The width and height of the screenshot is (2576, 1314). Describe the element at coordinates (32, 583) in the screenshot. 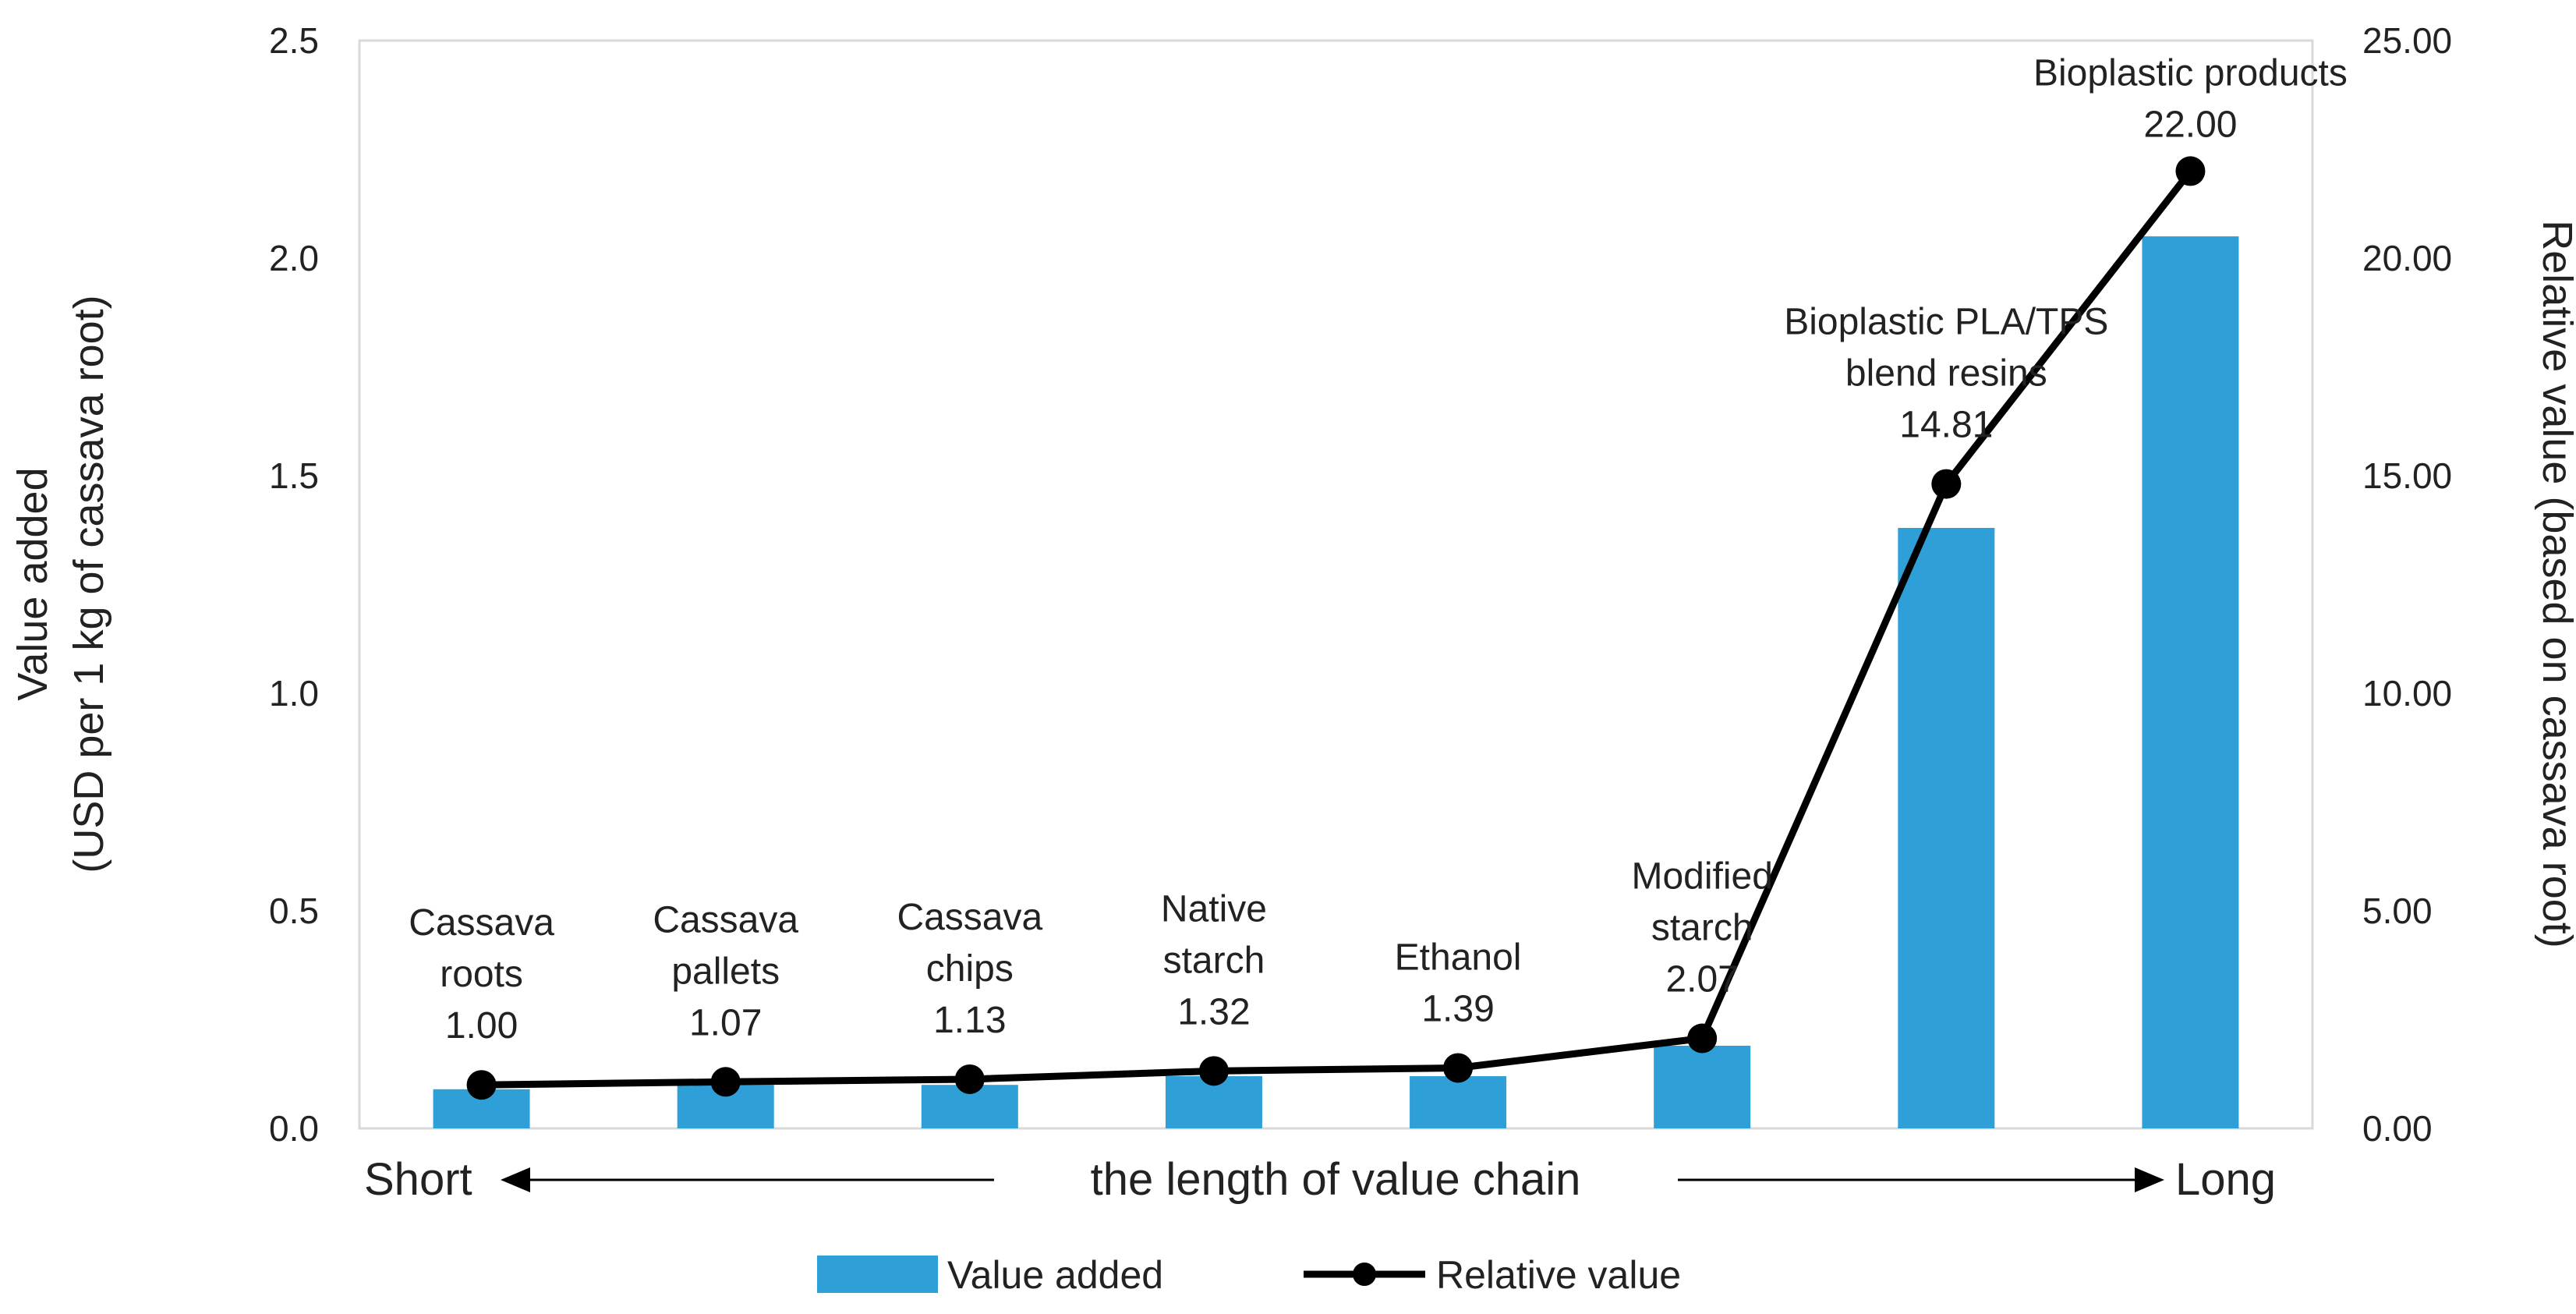

I see `left-axis-title-line1: Value added` at that location.